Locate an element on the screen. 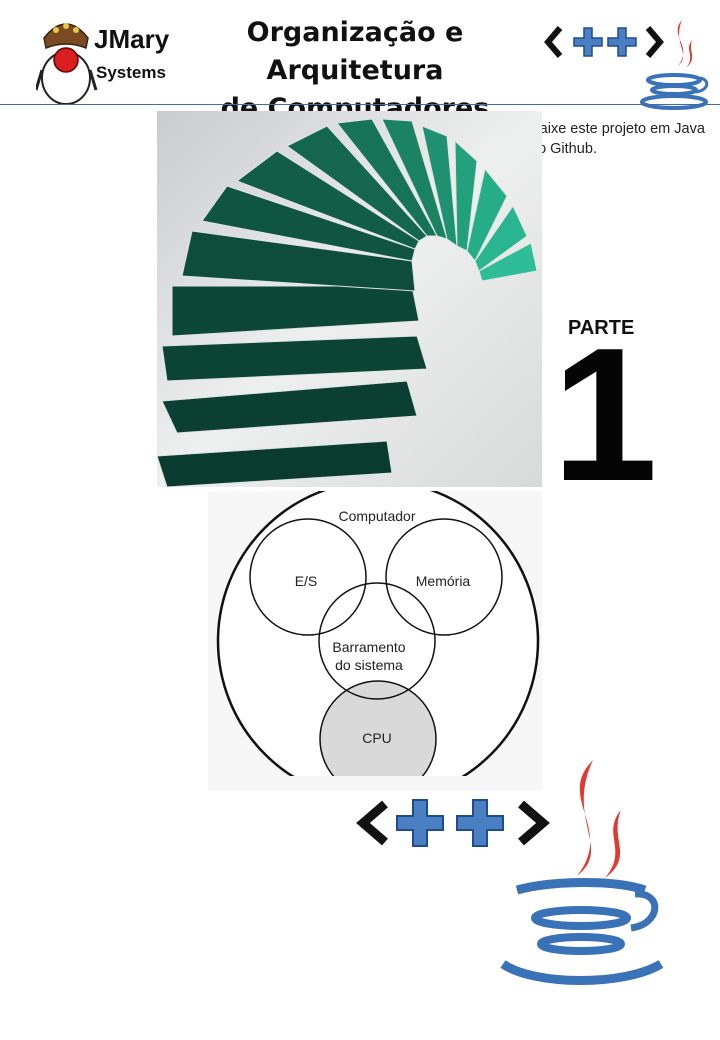  memory-label: Memória is located at coordinates (443, 581).